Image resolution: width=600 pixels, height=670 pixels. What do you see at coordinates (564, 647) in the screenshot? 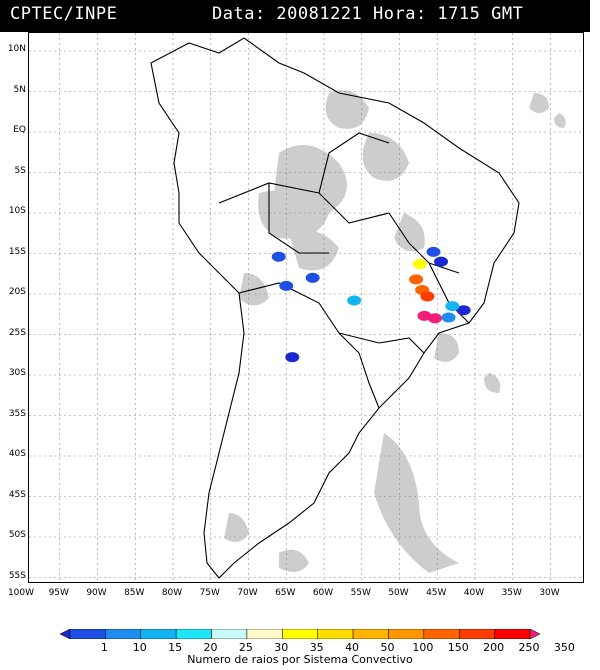
I see `colorbar-label: 350` at bounding box center [564, 647].